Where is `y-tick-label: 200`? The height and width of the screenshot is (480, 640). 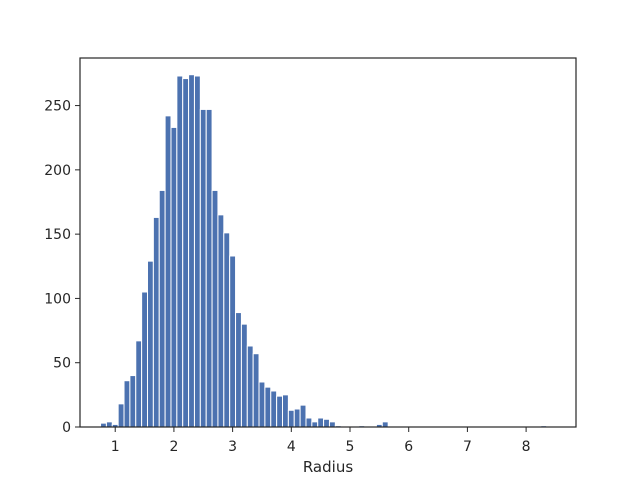 y-tick-label: 200 is located at coordinates (57, 171).